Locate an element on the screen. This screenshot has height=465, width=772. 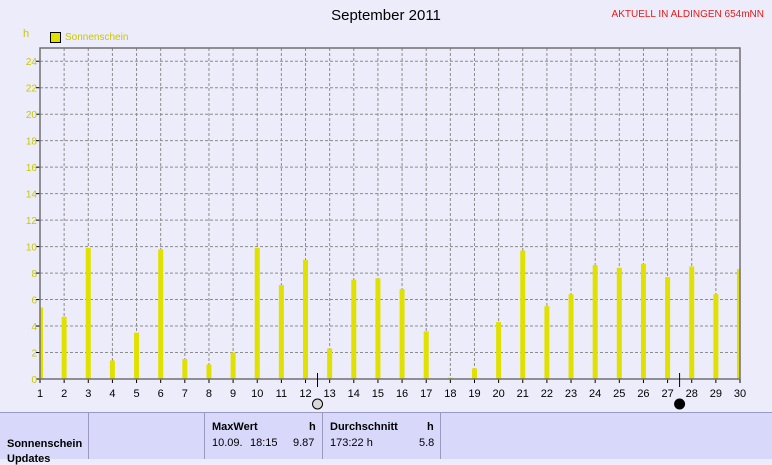
station-label: AKTUELL IN ALDINGEN 654mNN is located at coordinates (687, 14).